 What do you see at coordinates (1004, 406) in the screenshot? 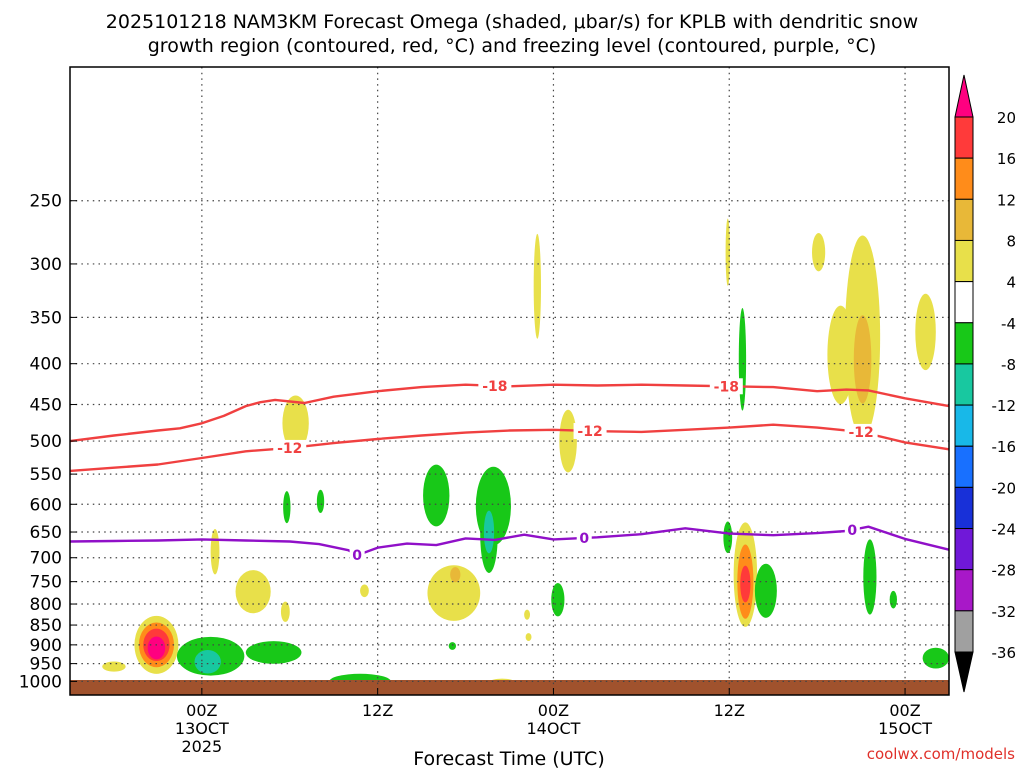
I see `colorbar-label: -12` at bounding box center [1004, 406].